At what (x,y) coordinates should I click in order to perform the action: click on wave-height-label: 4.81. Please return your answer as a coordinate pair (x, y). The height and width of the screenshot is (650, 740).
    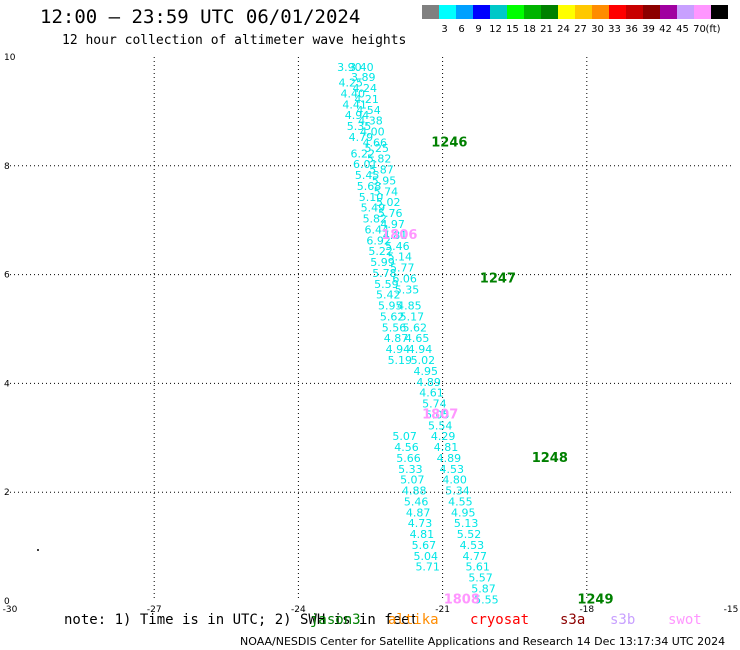
    Looking at the image, I should click on (395, 235).